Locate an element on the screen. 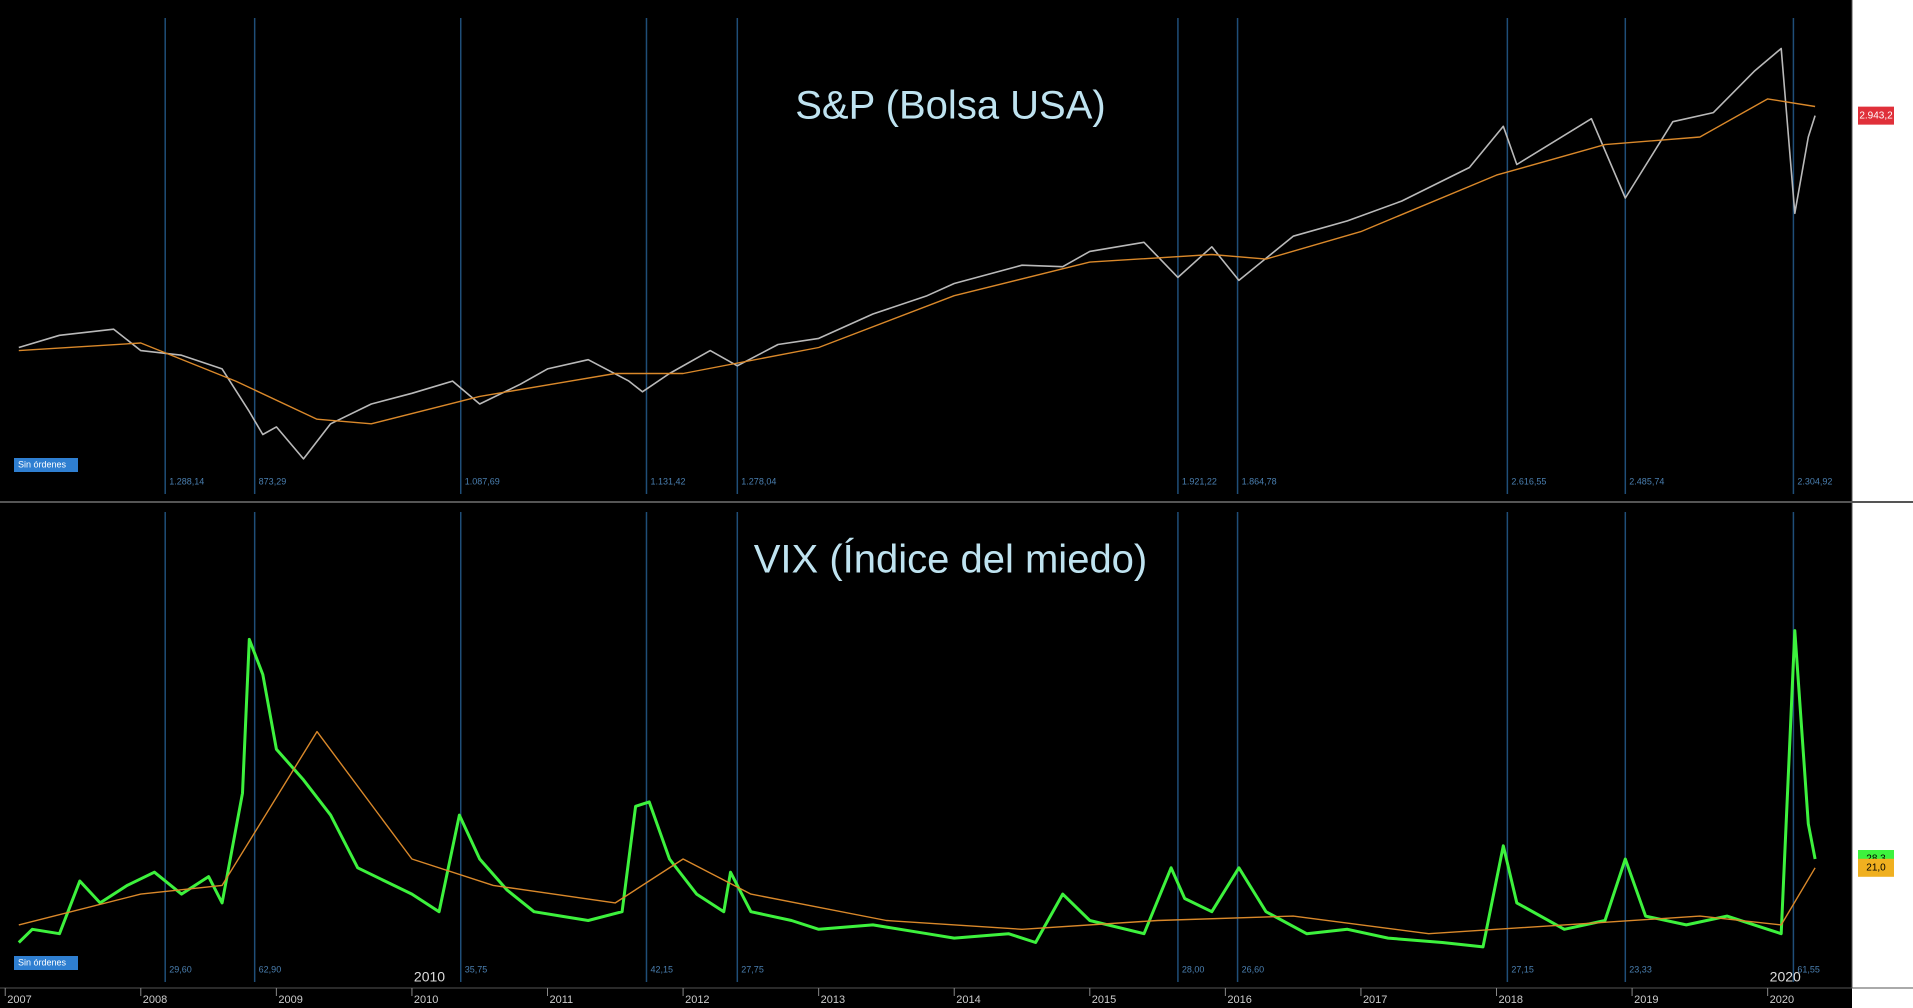 Image resolution: width=1913 pixels, height=1008 pixels. last-price-tag is located at coordinates (1876, 115).